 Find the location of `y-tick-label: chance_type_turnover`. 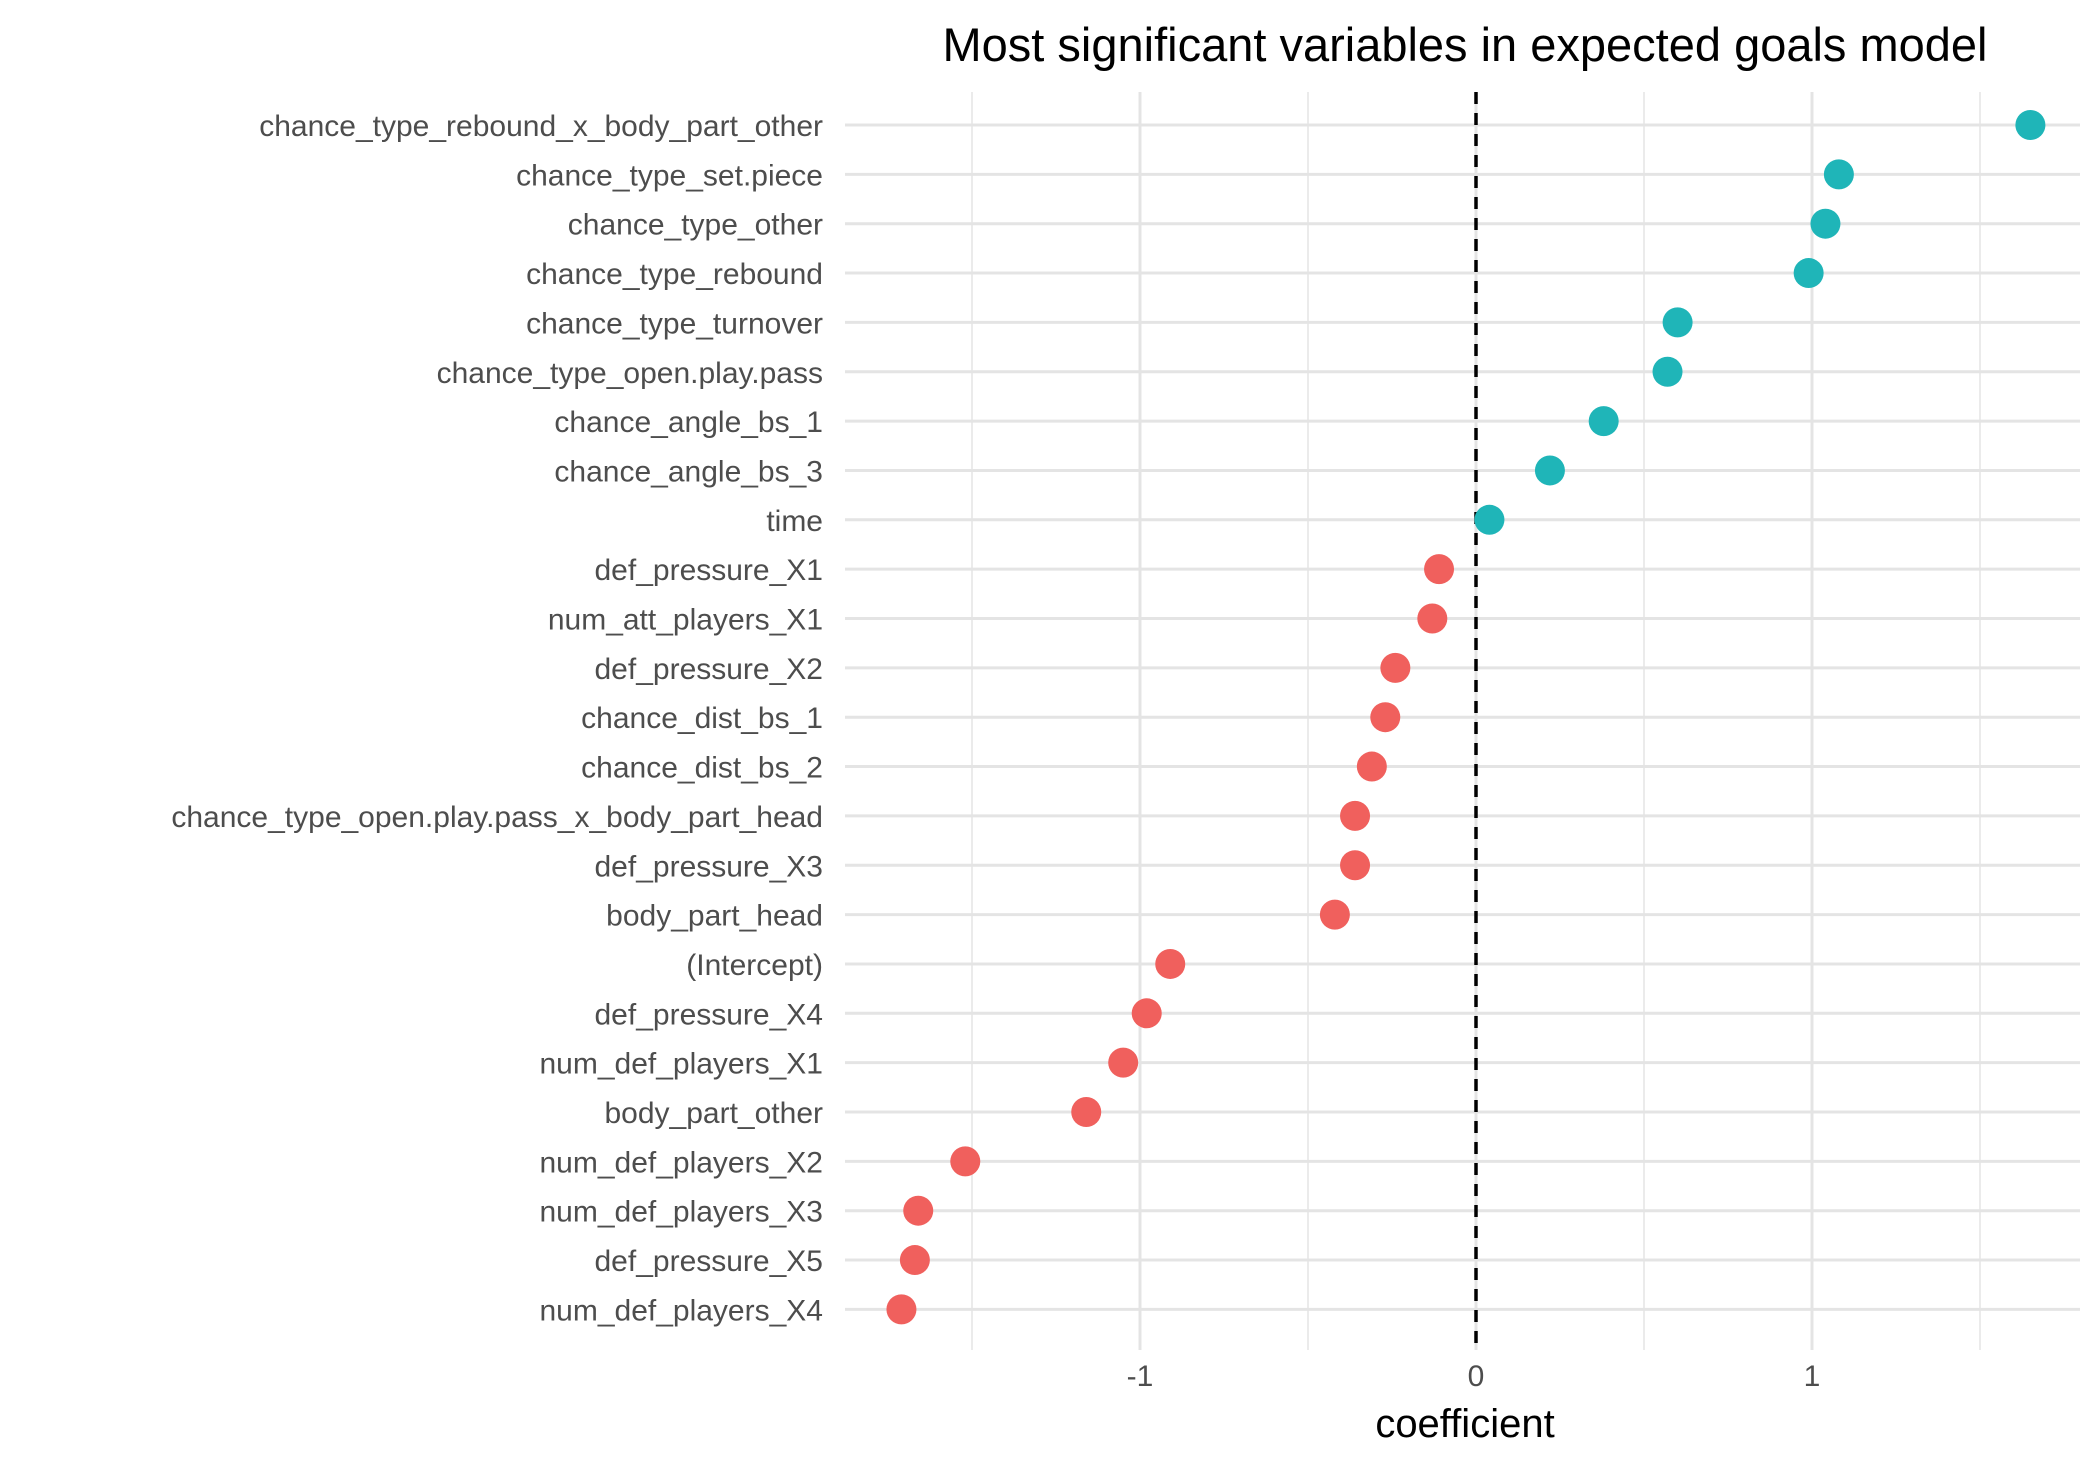

y-tick-label: chance_type_turnover is located at coordinates (674, 323).